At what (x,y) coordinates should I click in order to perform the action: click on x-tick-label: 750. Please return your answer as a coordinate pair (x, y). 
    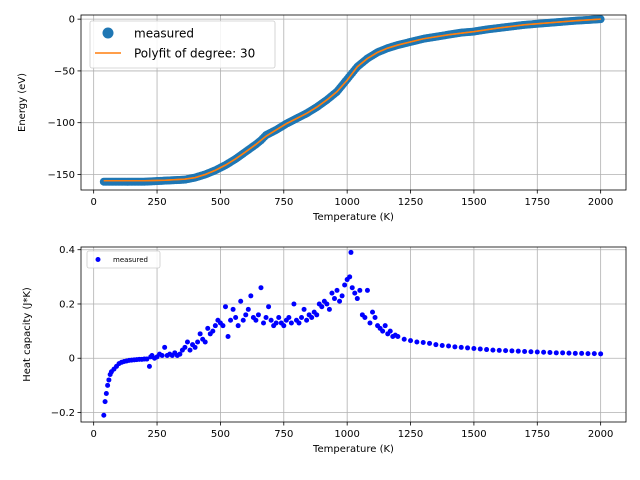
    Looking at the image, I should click on (283, 202).